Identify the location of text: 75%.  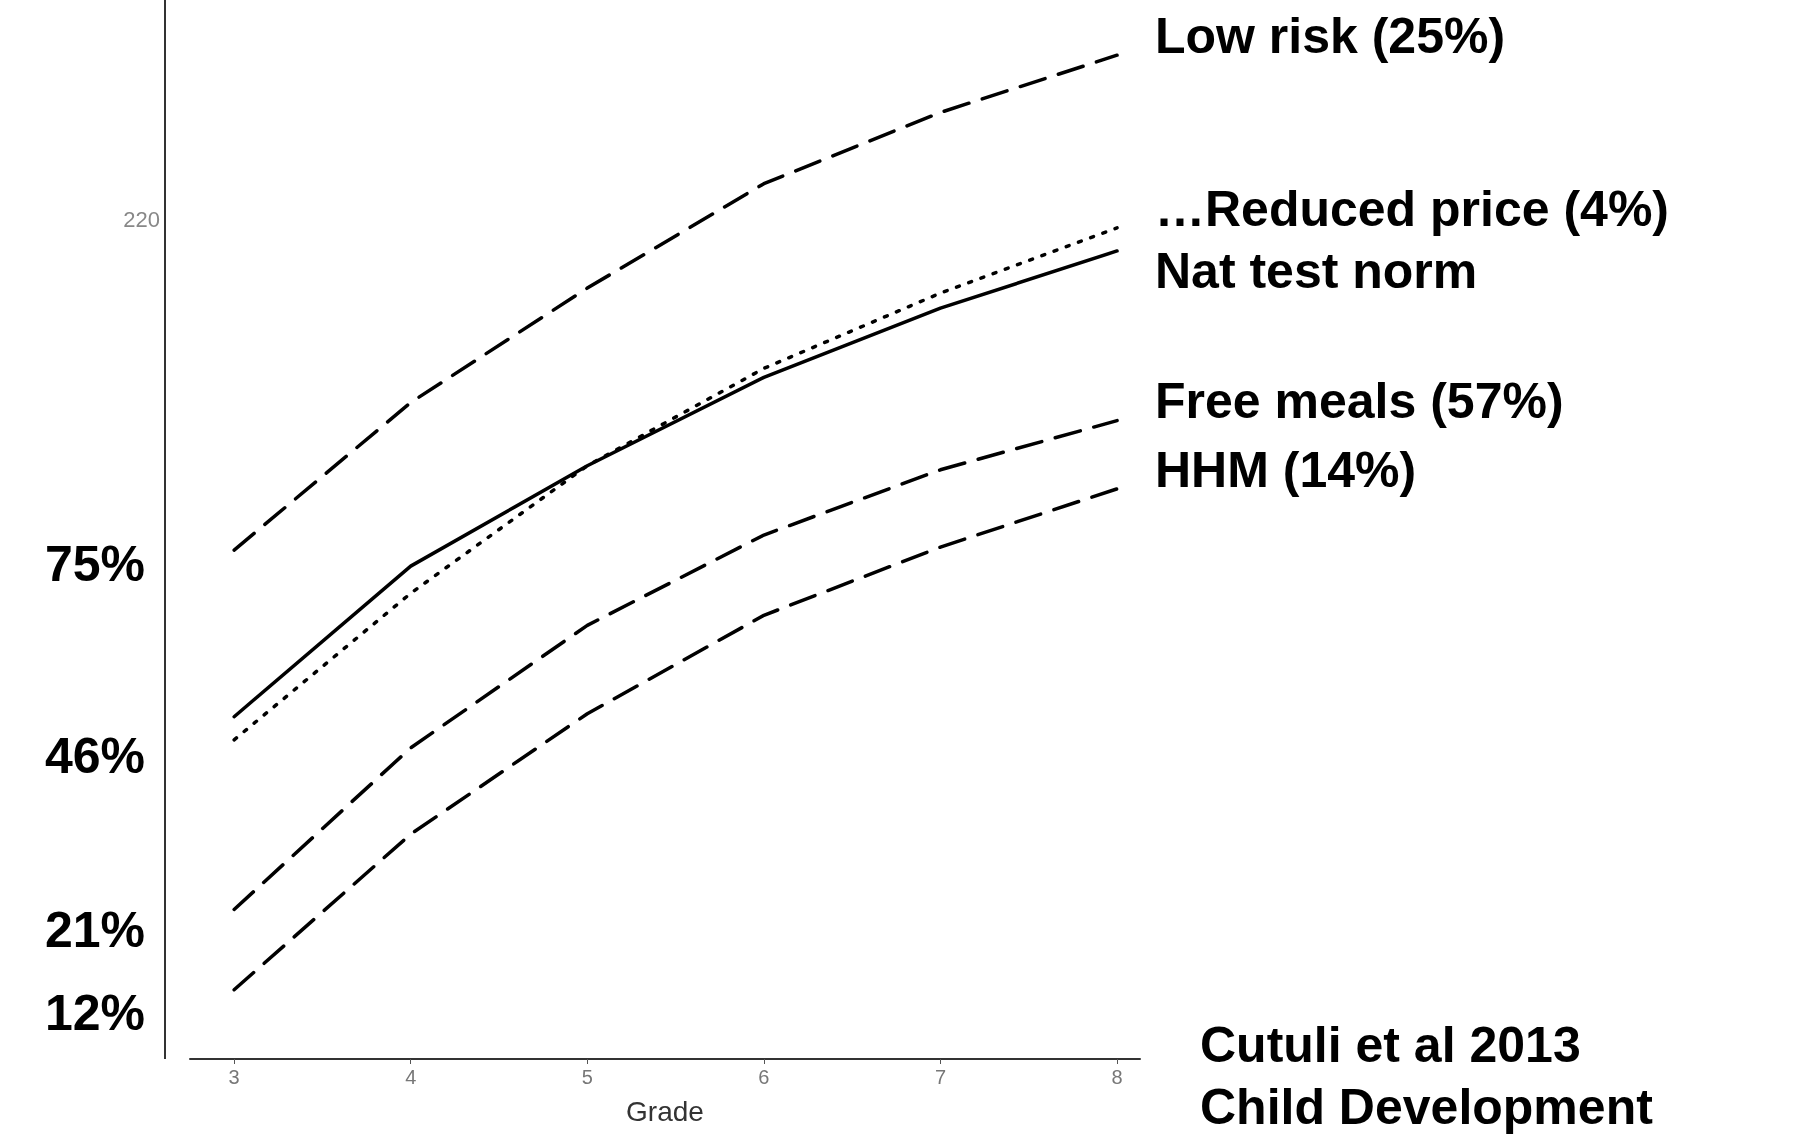
(94, 564).